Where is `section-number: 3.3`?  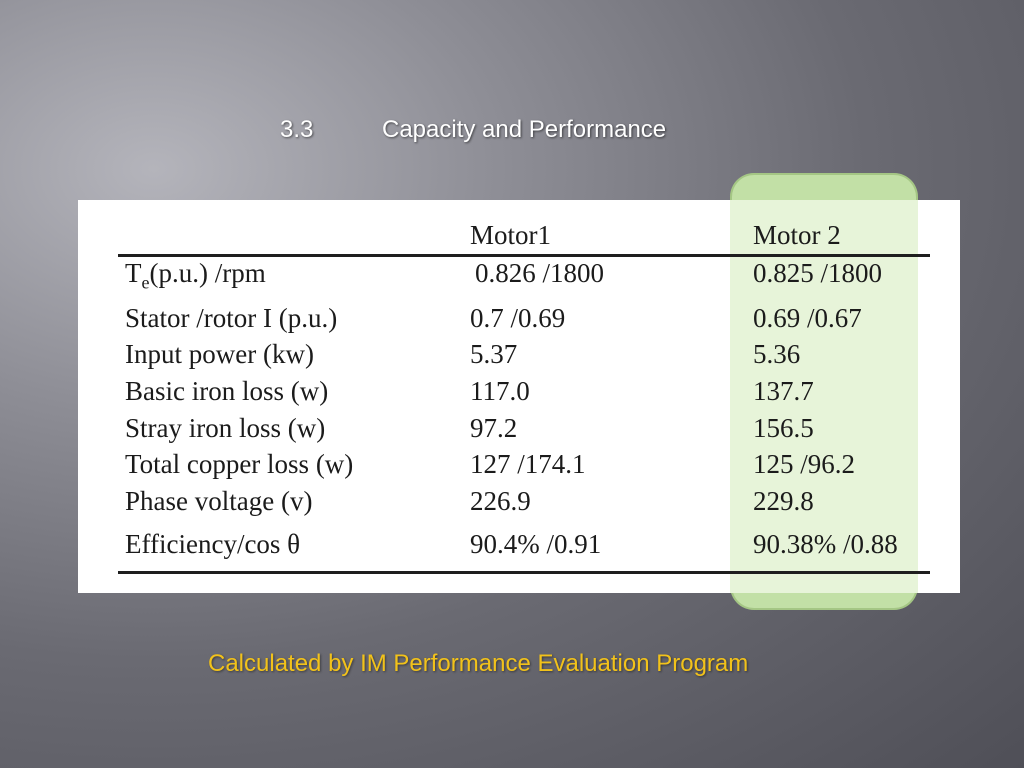
section-number: 3.3 is located at coordinates (297, 129).